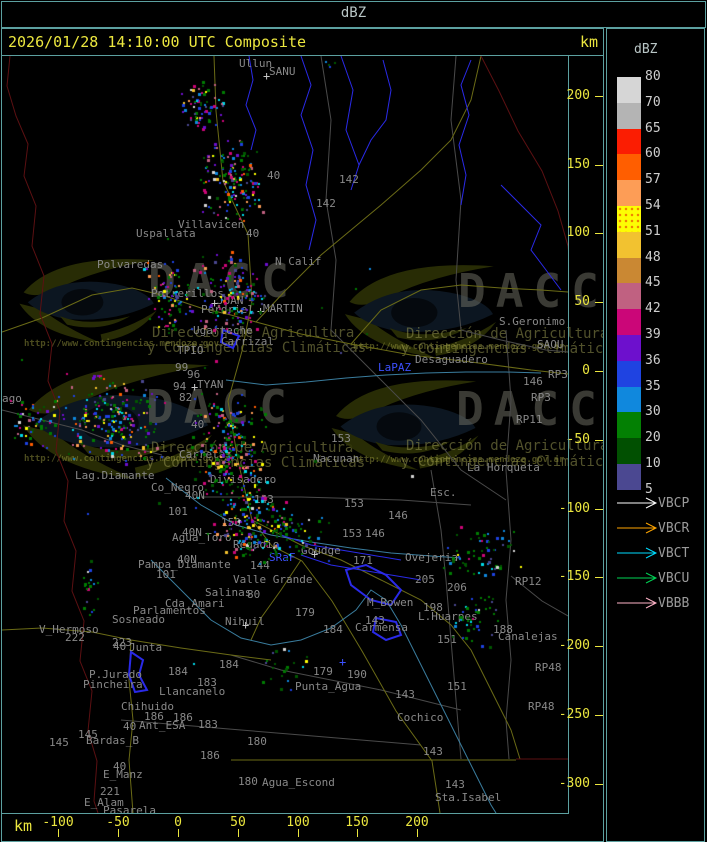 The height and width of the screenshot is (842, 707). What do you see at coordinates (653, 334) in the screenshot?
I see `colorbar-value-label: 39` at bounding box center [653, 334].